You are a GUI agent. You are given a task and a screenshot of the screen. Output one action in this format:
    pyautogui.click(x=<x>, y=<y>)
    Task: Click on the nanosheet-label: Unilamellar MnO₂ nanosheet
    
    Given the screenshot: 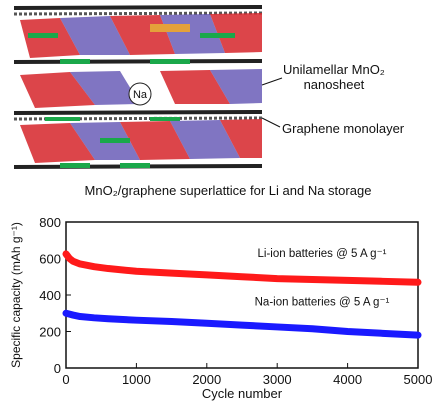 What is the action you would take?
    pyautogui.click(x=334, y=77)
    